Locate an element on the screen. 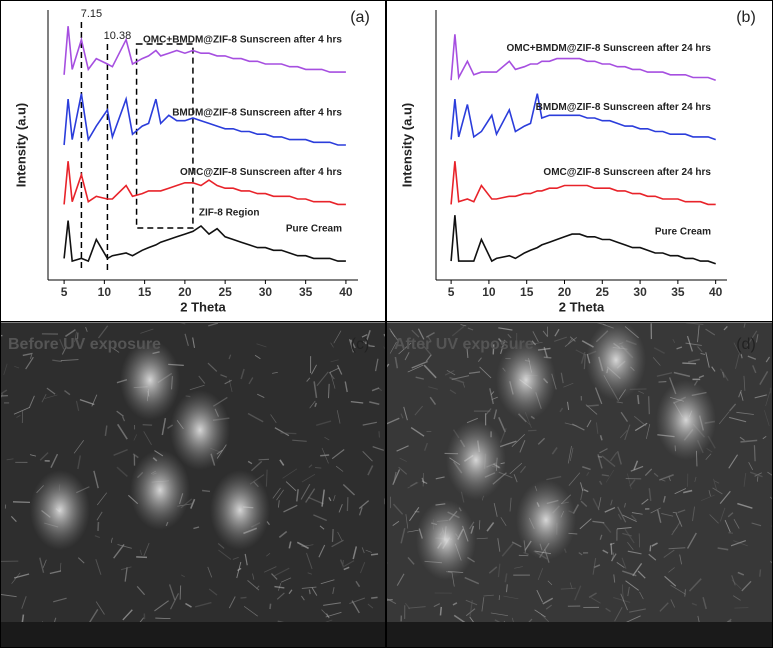 Image resolution: width=773 pixels, height=648 pixels. x-tick-label: 35 is located at coordinates (678, 292).